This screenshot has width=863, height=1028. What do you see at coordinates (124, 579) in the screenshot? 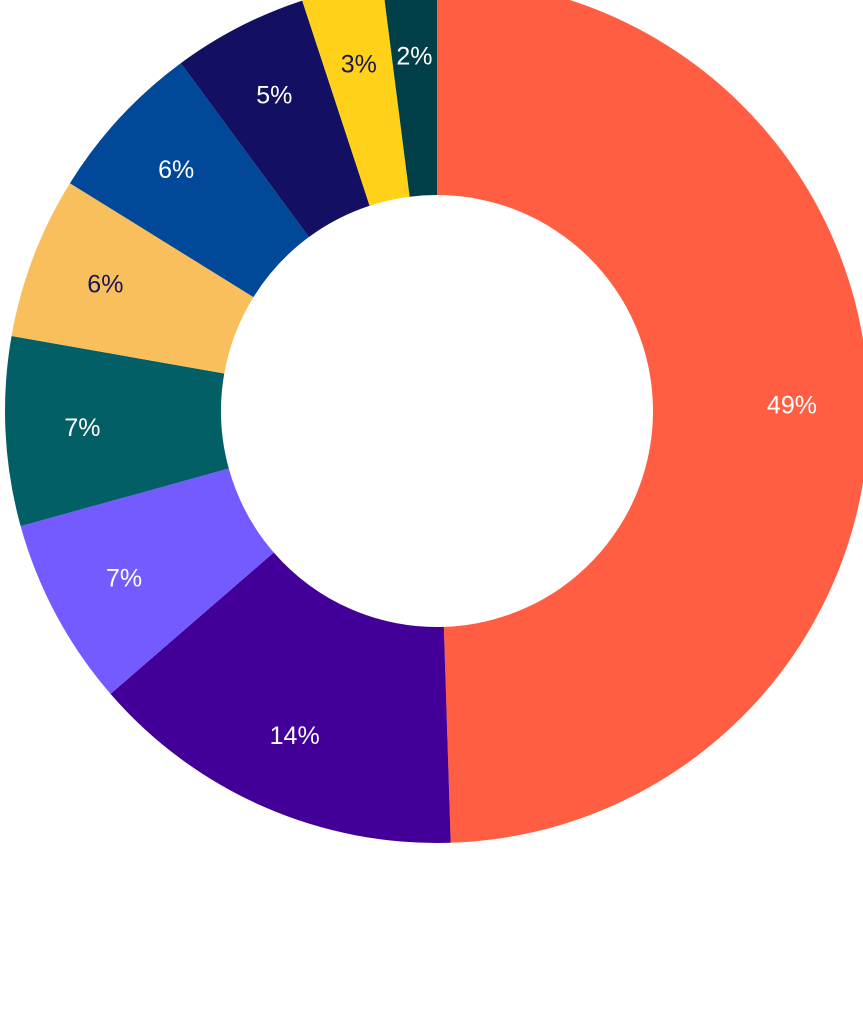
I see `slice-label-3: 7%` at bounding box center [124, 579].